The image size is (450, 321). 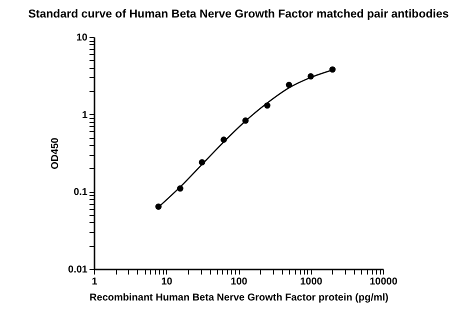 What do you see at coordinates (238, 14) in the screenshot?
I see `chart-title: Standard curve of Human Beta Nerve Growth Factor matched pair antibodies` at bounding box center [238, 14].